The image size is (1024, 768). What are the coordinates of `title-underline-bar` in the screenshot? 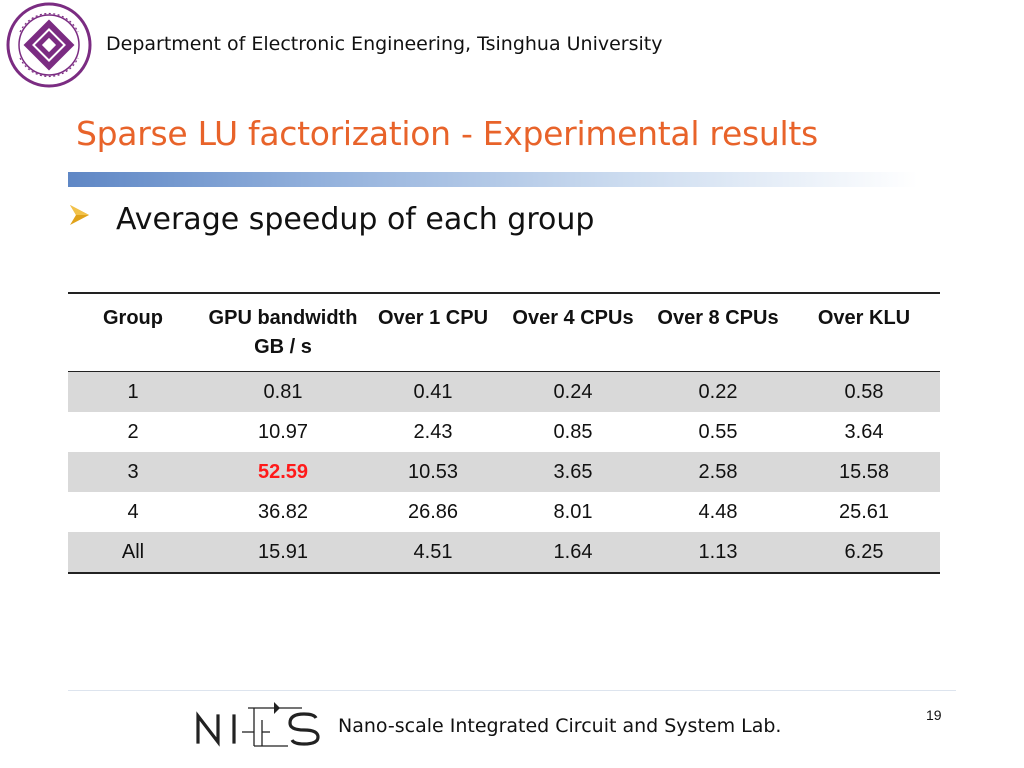 It's located at (493, 179).